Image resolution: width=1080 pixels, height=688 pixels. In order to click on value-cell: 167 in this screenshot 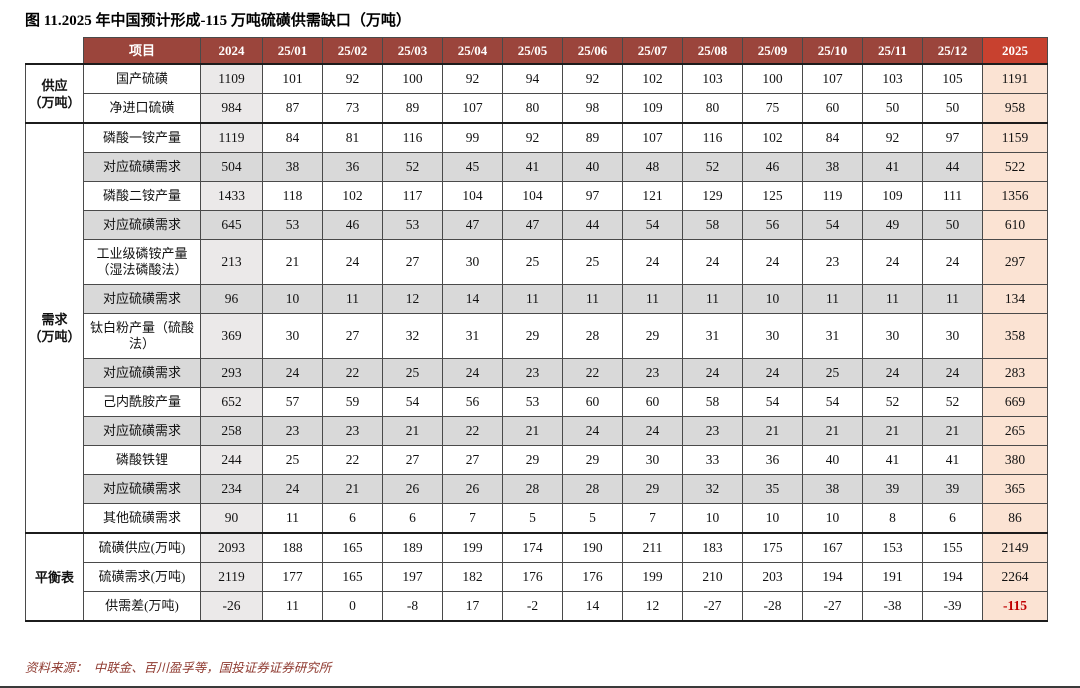, I will do `click(832, 547)`.